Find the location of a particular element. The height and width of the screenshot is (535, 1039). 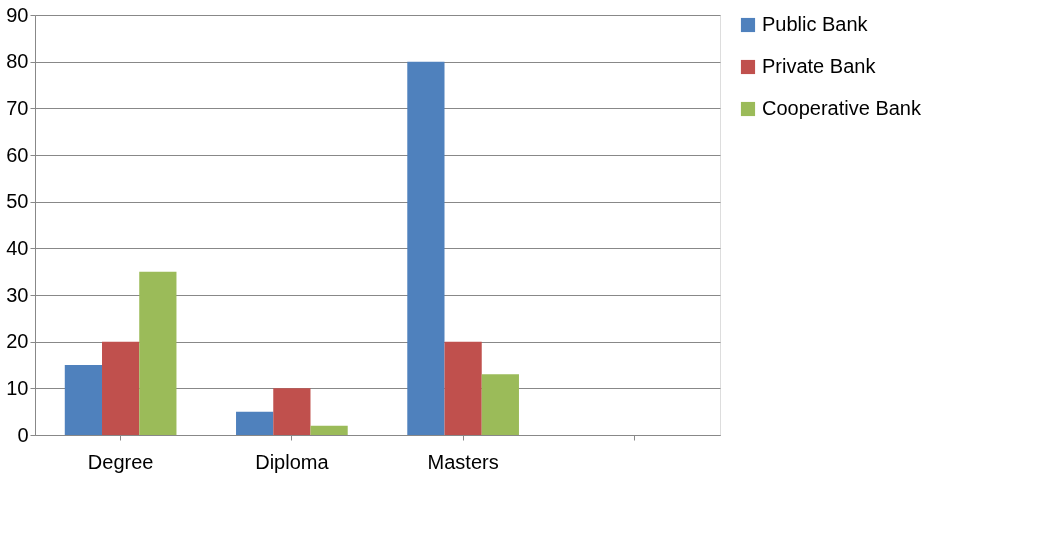

x-tick-label: Degree is located at coordinates (120, 461).